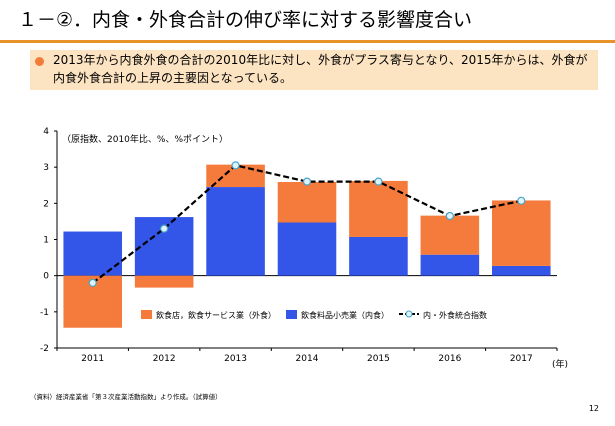  What do you see at coordinates (44, 313) in the screenshot?
I see `y-tick-label: -1` at bounding box center [44, 313].